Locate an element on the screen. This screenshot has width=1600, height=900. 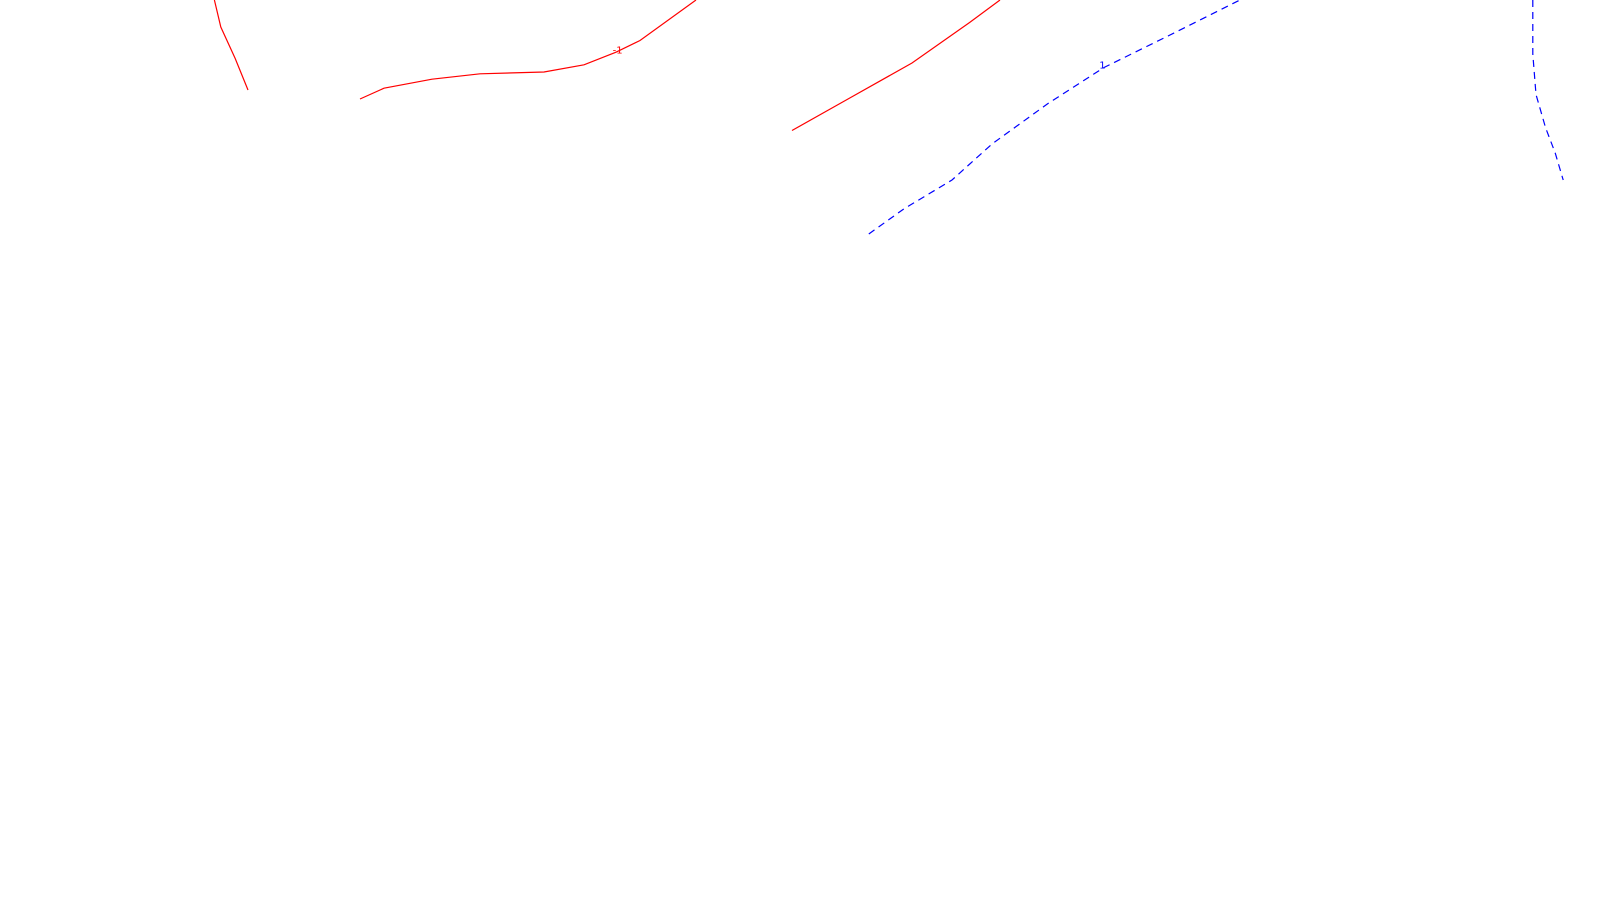
contour-labels: -1 1 is located at coordinates (859, 58).